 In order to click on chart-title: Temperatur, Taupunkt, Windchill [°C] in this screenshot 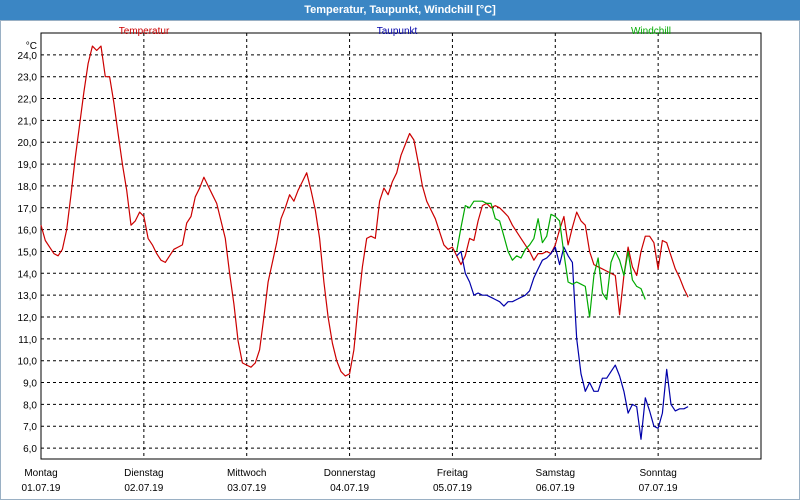, I will do `click(400, 10)`.